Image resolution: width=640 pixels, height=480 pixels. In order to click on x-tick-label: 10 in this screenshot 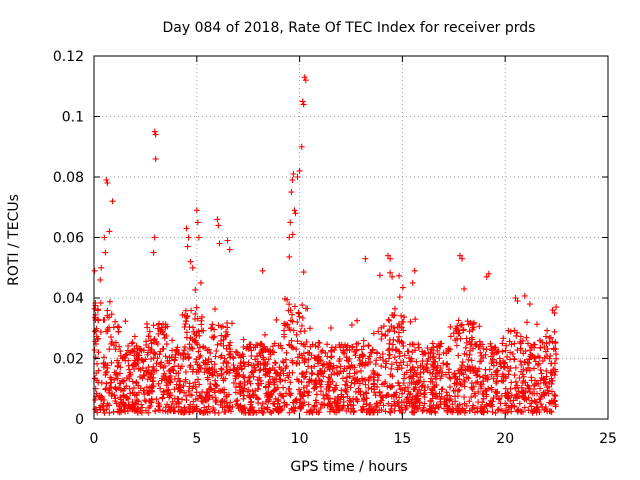, I will do `click(300, 439)`.